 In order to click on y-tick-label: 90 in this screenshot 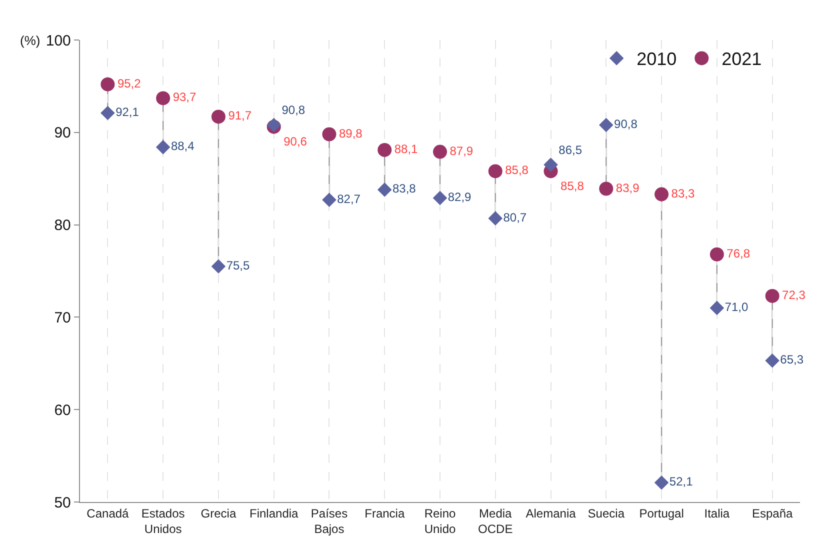, I will do `click(62, 133)`.